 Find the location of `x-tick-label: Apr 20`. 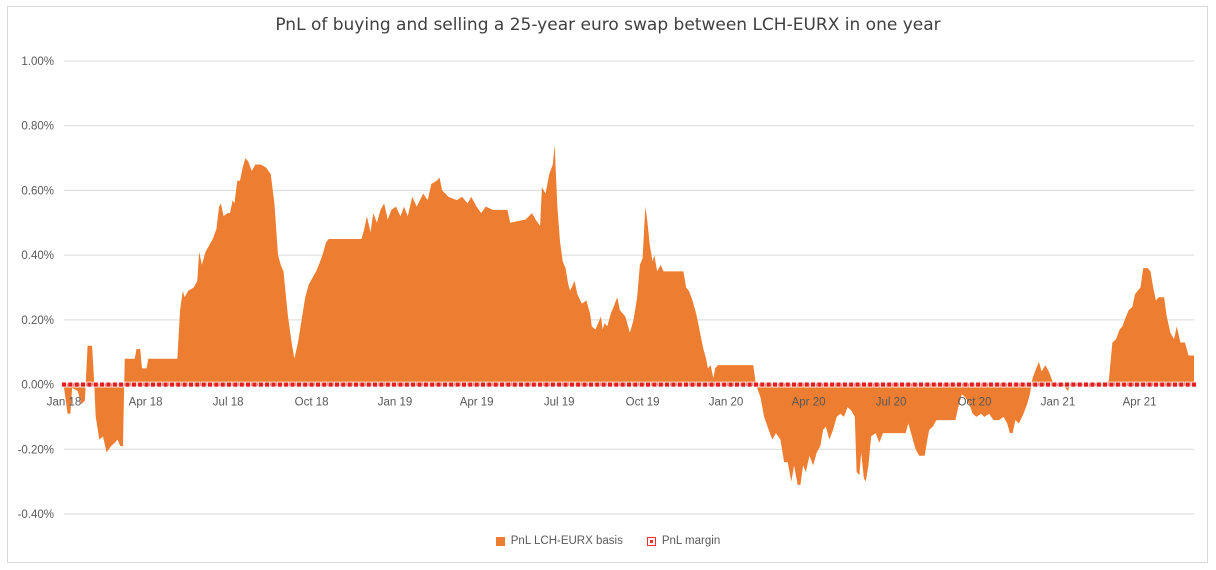

x-tick-label: Apr 20 is located at coordinates (809, 403).